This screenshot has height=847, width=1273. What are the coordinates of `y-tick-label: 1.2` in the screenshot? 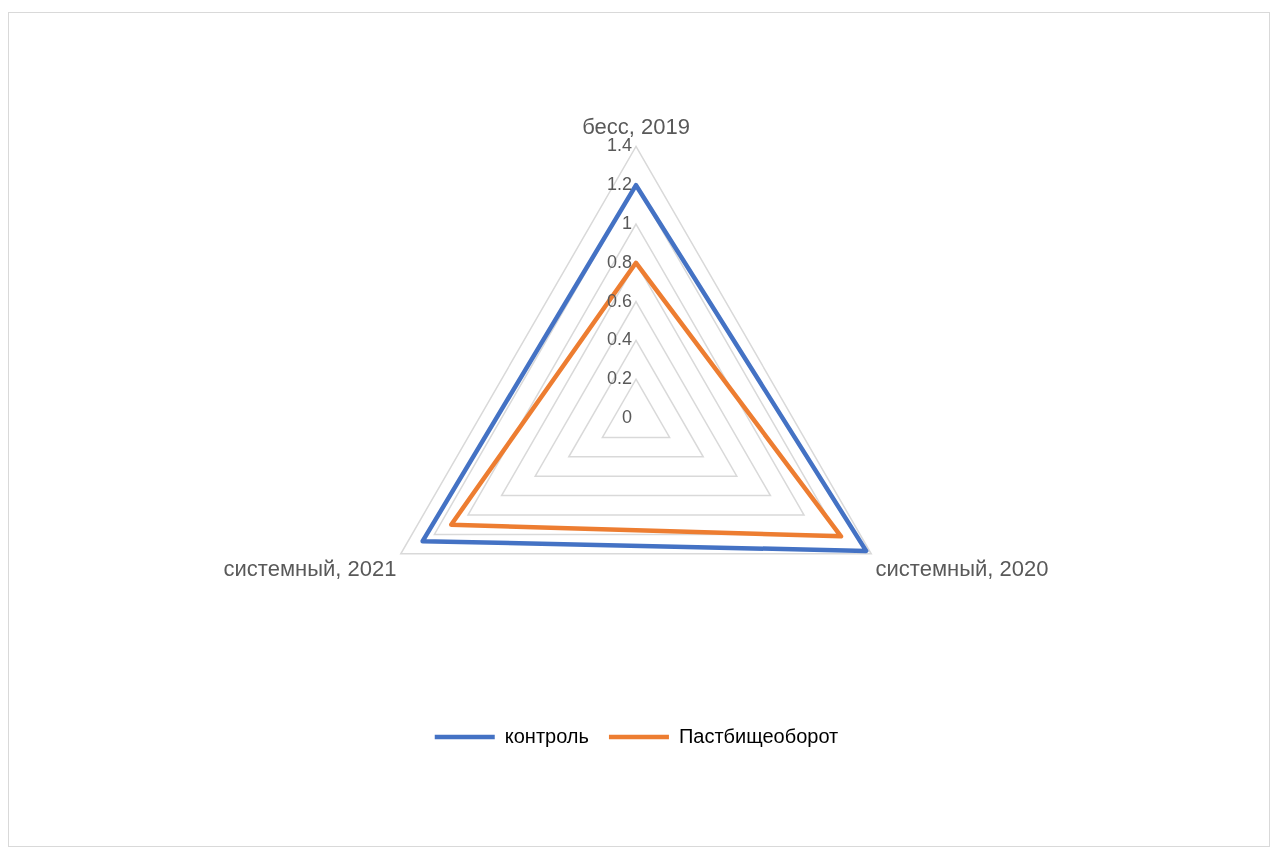 It's located at (619, 184).